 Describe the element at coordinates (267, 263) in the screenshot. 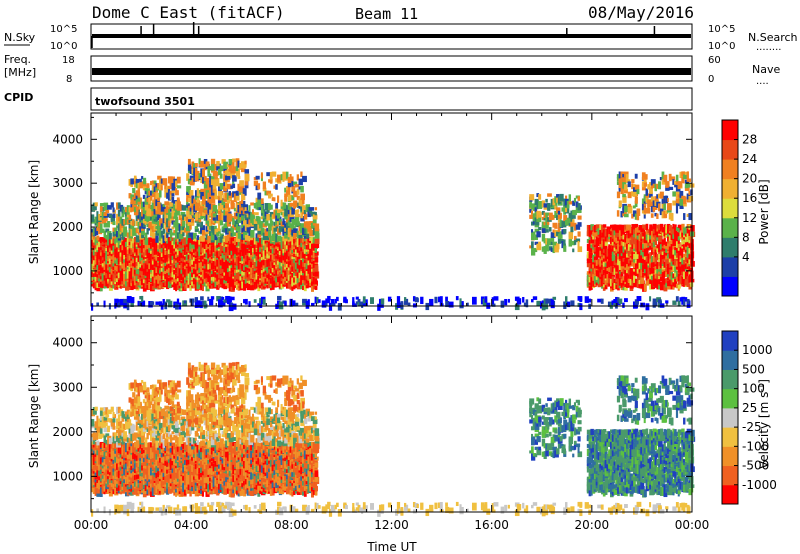

I see `power-cell-1970` at that location.